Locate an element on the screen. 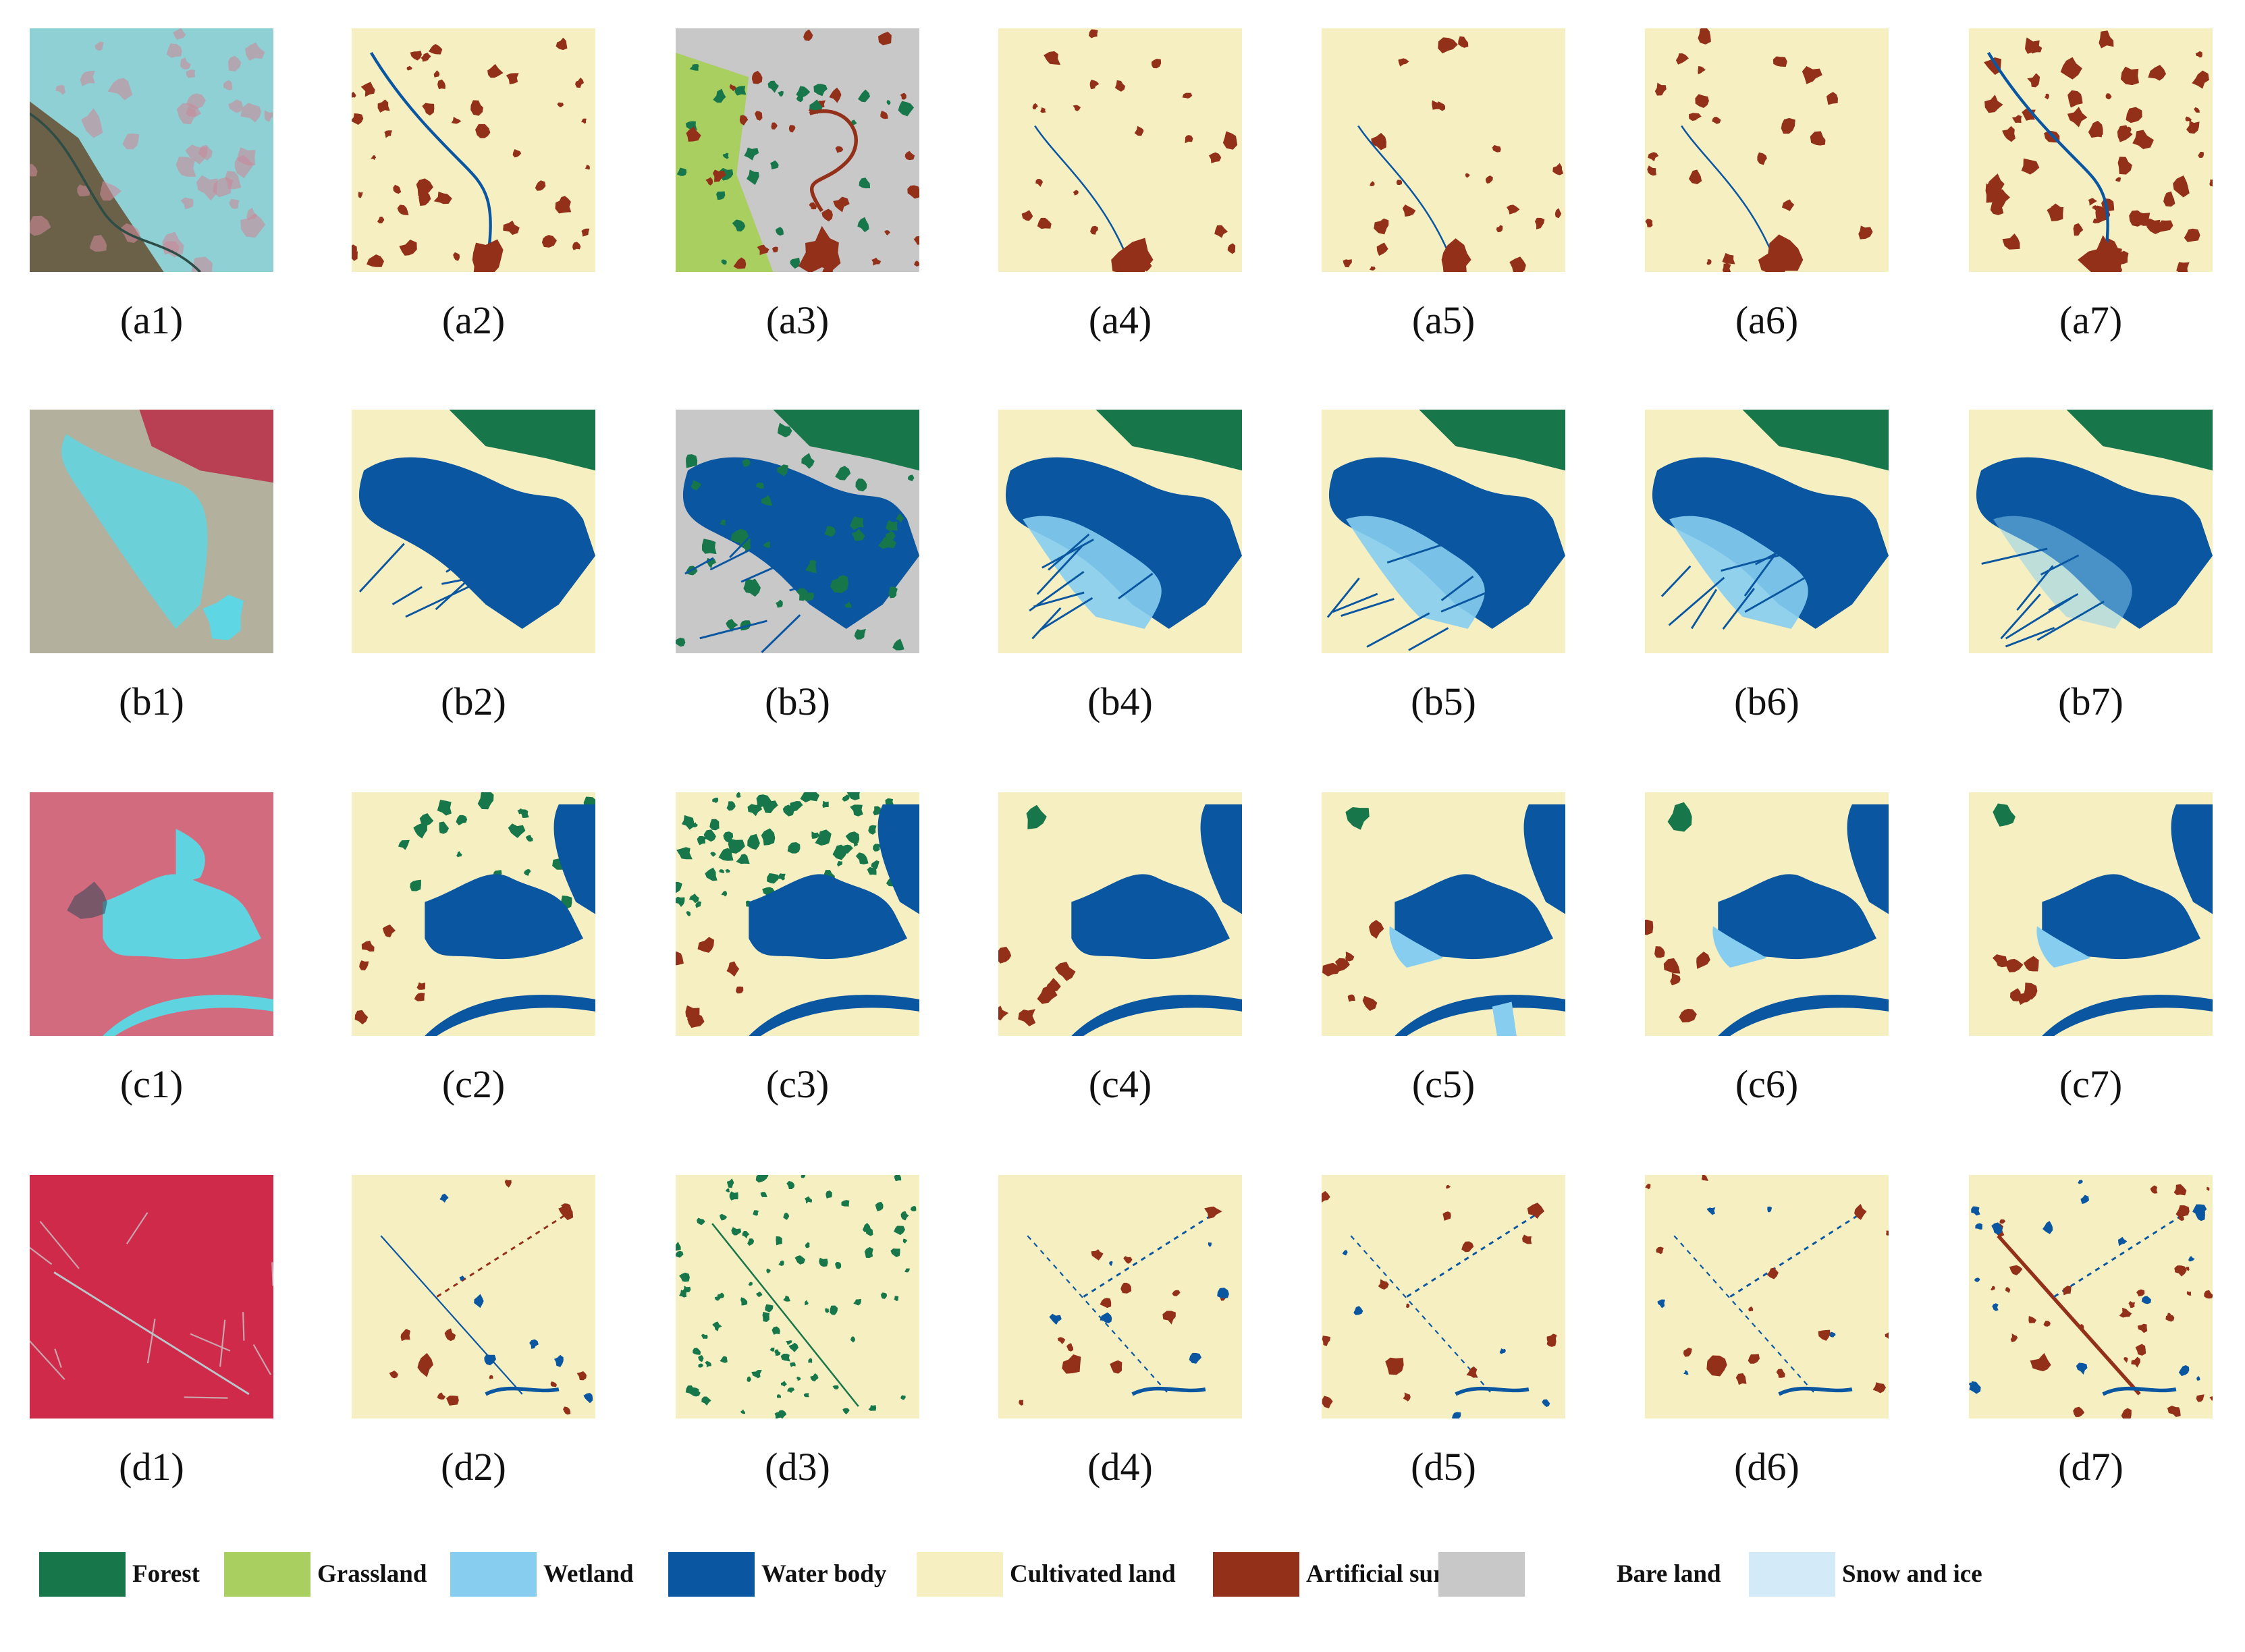 Image resolution: width=2245 pixels, height=1652 pixels. legend-swatch-forest is located at coordinates (82, 1574).